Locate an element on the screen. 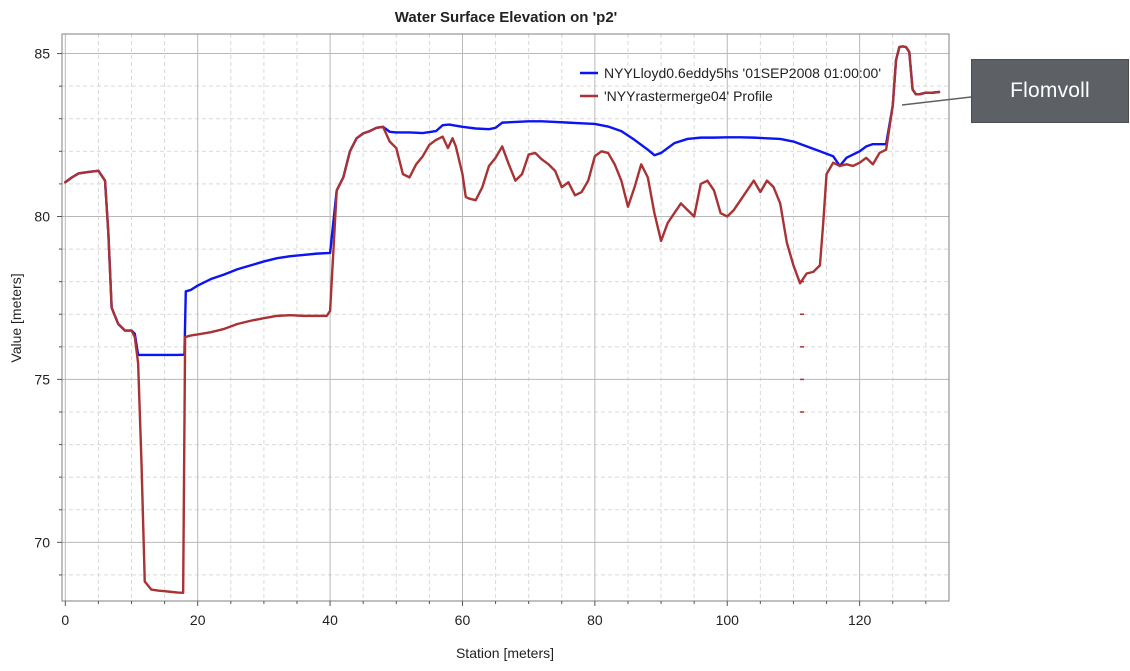 This screenshot has width=1130, height=671. x-tick-label: 40 is located at coordinates (330, 620).